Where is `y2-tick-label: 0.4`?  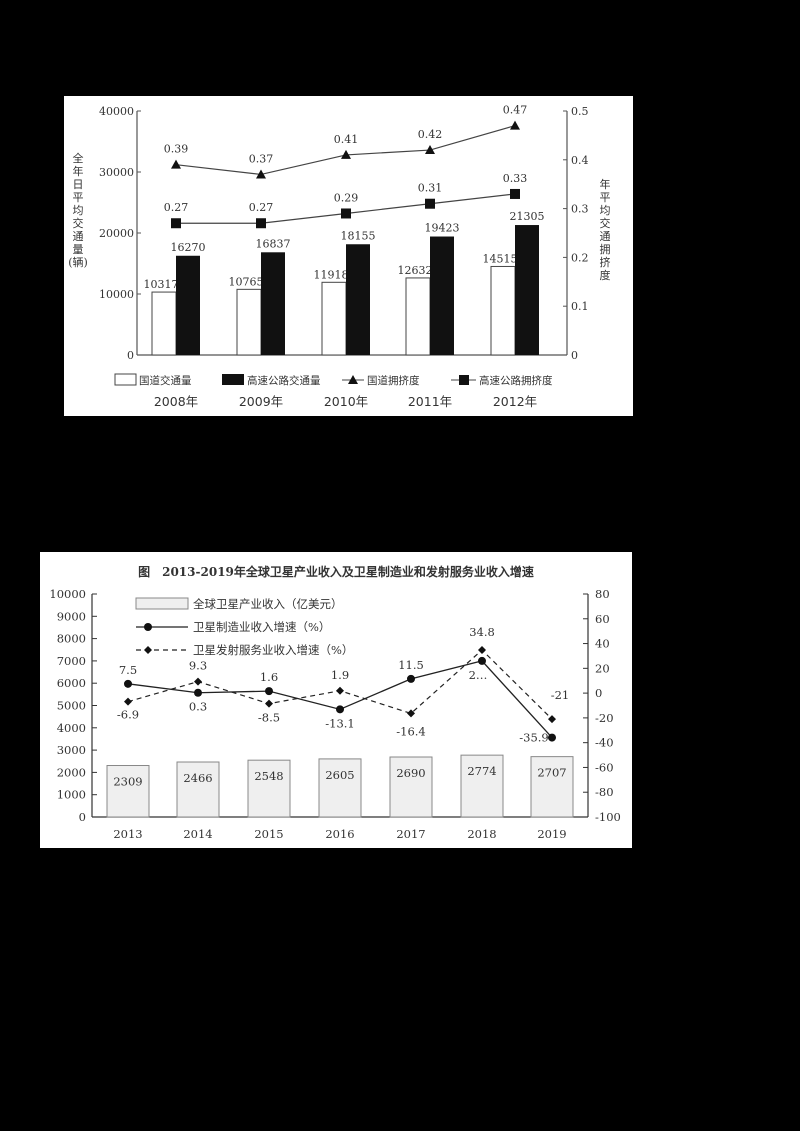
y2-tick-label: 0.4 is located at coordinates (580, 160).